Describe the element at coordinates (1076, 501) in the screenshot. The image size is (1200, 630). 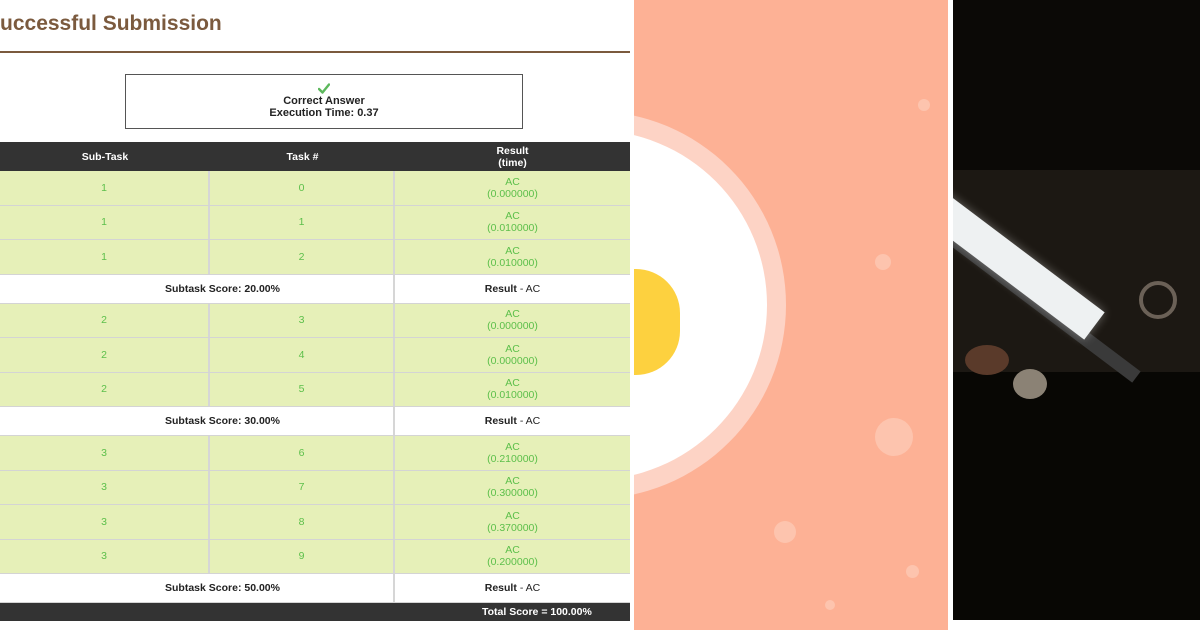
I see `photo-floor` at that location.